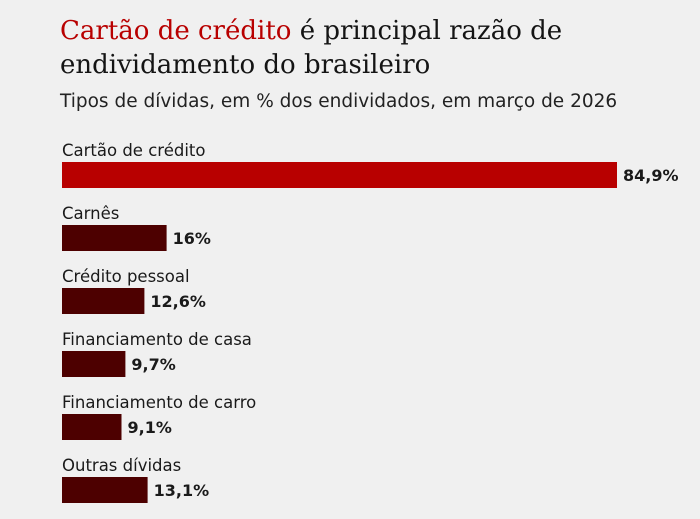  I want to click on category-label: Outras dívidas, so click(121, 465).